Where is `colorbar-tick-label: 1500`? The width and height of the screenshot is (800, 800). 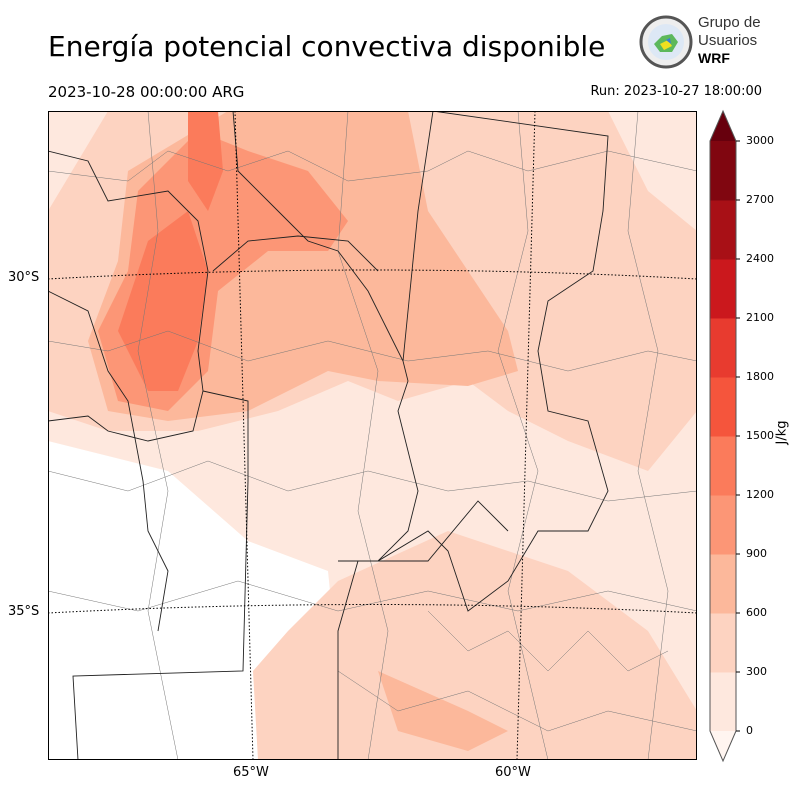
colorbar-tick-label: 1500 is located at coordinates (760, 435).